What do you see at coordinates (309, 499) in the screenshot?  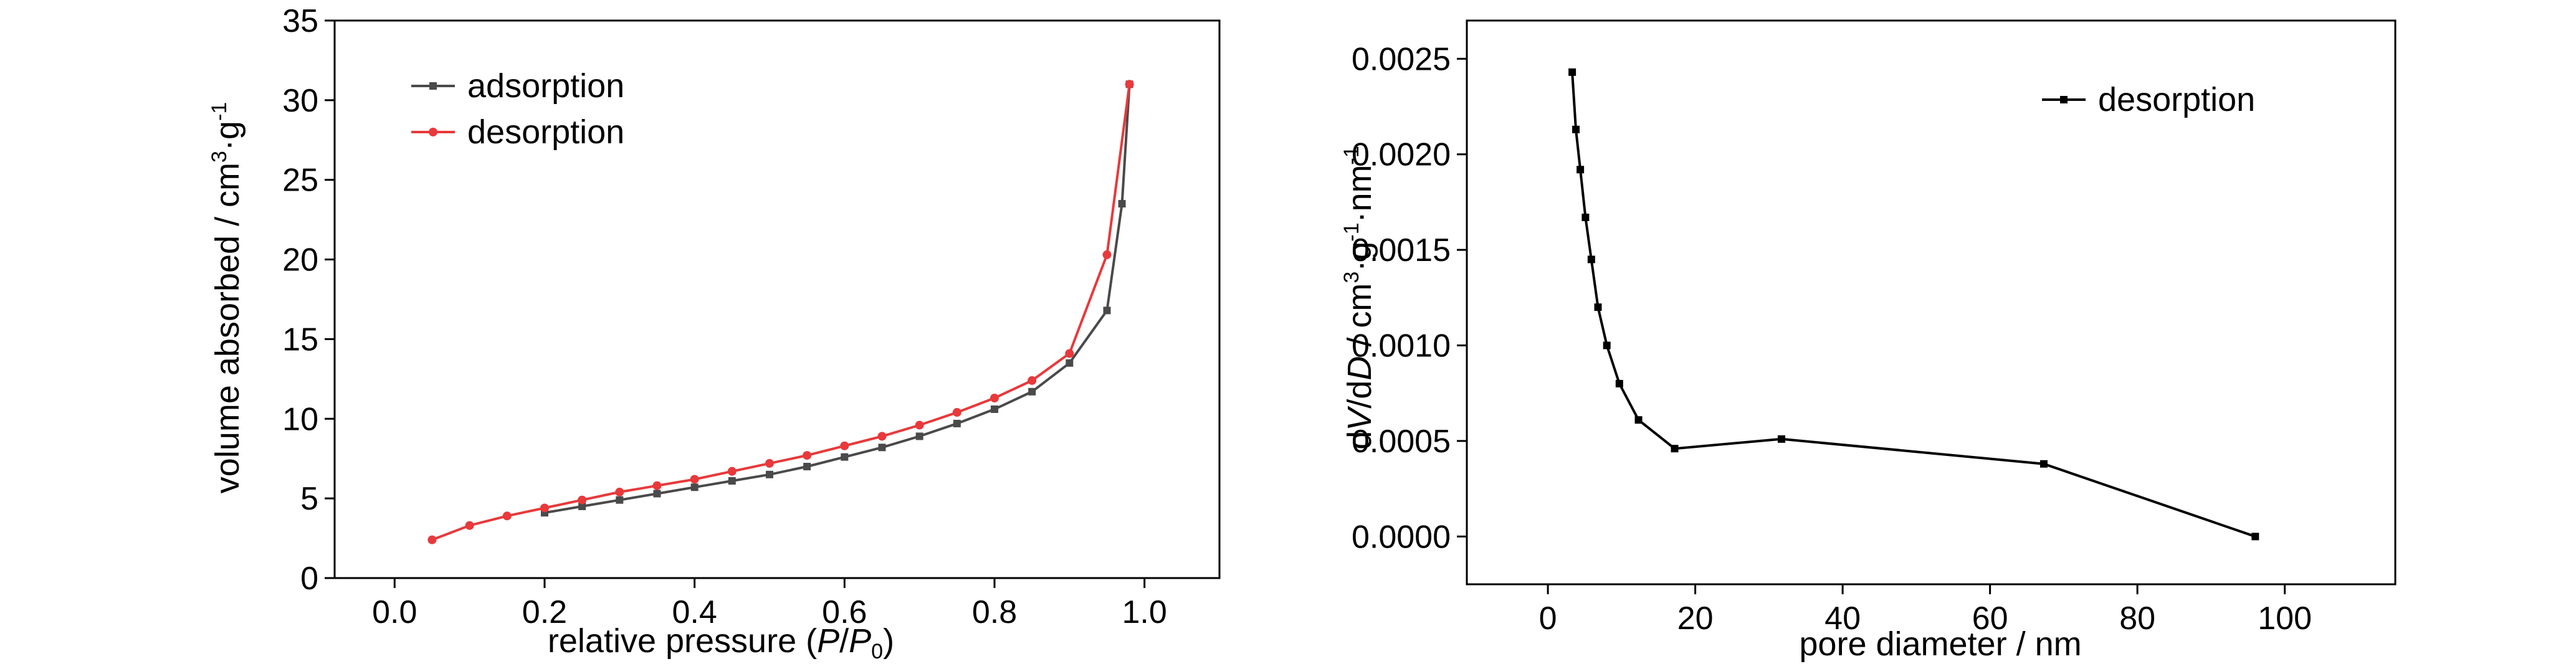 I see `y-tick-label: 5` at bounding box center [309, 499].